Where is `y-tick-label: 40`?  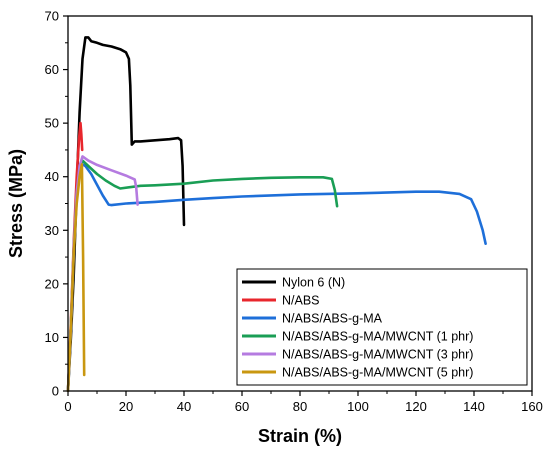
y-tick-label: 40 is located at coordinates (52, 176).